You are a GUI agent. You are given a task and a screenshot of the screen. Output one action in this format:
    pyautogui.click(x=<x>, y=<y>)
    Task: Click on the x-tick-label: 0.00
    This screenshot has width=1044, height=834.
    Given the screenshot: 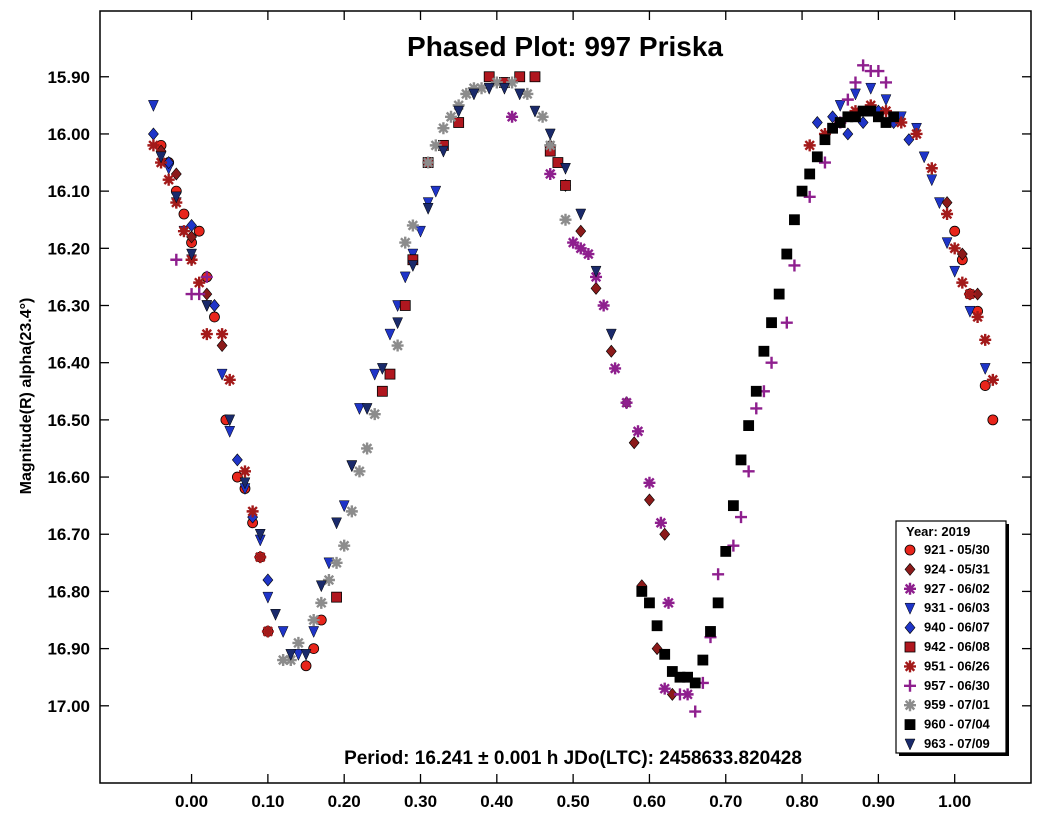 What is the action you would take?
    pyautogui.click(x=191, y=801)
    